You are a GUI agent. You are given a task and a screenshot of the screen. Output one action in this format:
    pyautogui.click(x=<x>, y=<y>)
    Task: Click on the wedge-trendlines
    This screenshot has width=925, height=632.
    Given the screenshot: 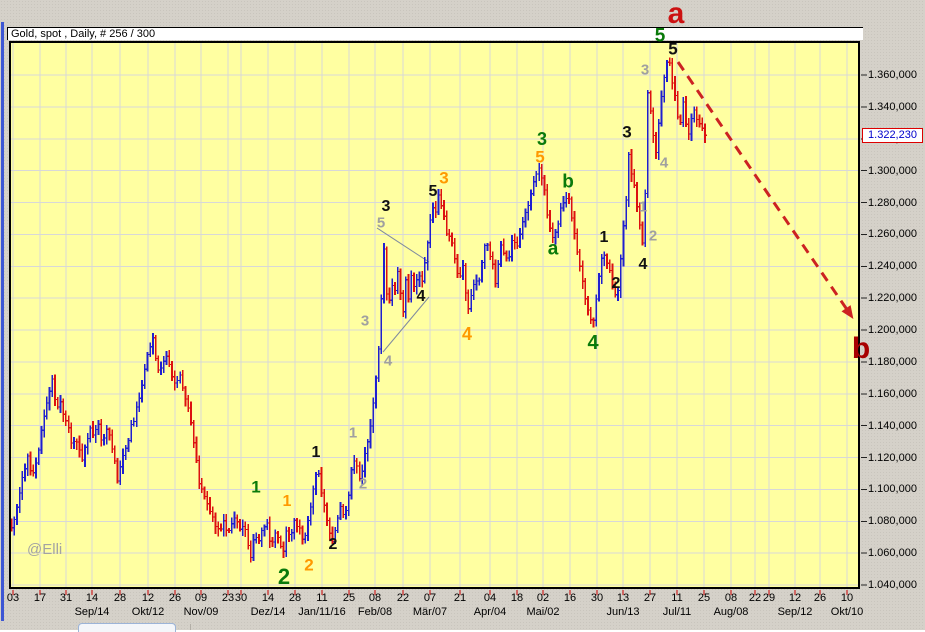 What is the action you would take?
    pyautogui.click(x=403, y=290)
    